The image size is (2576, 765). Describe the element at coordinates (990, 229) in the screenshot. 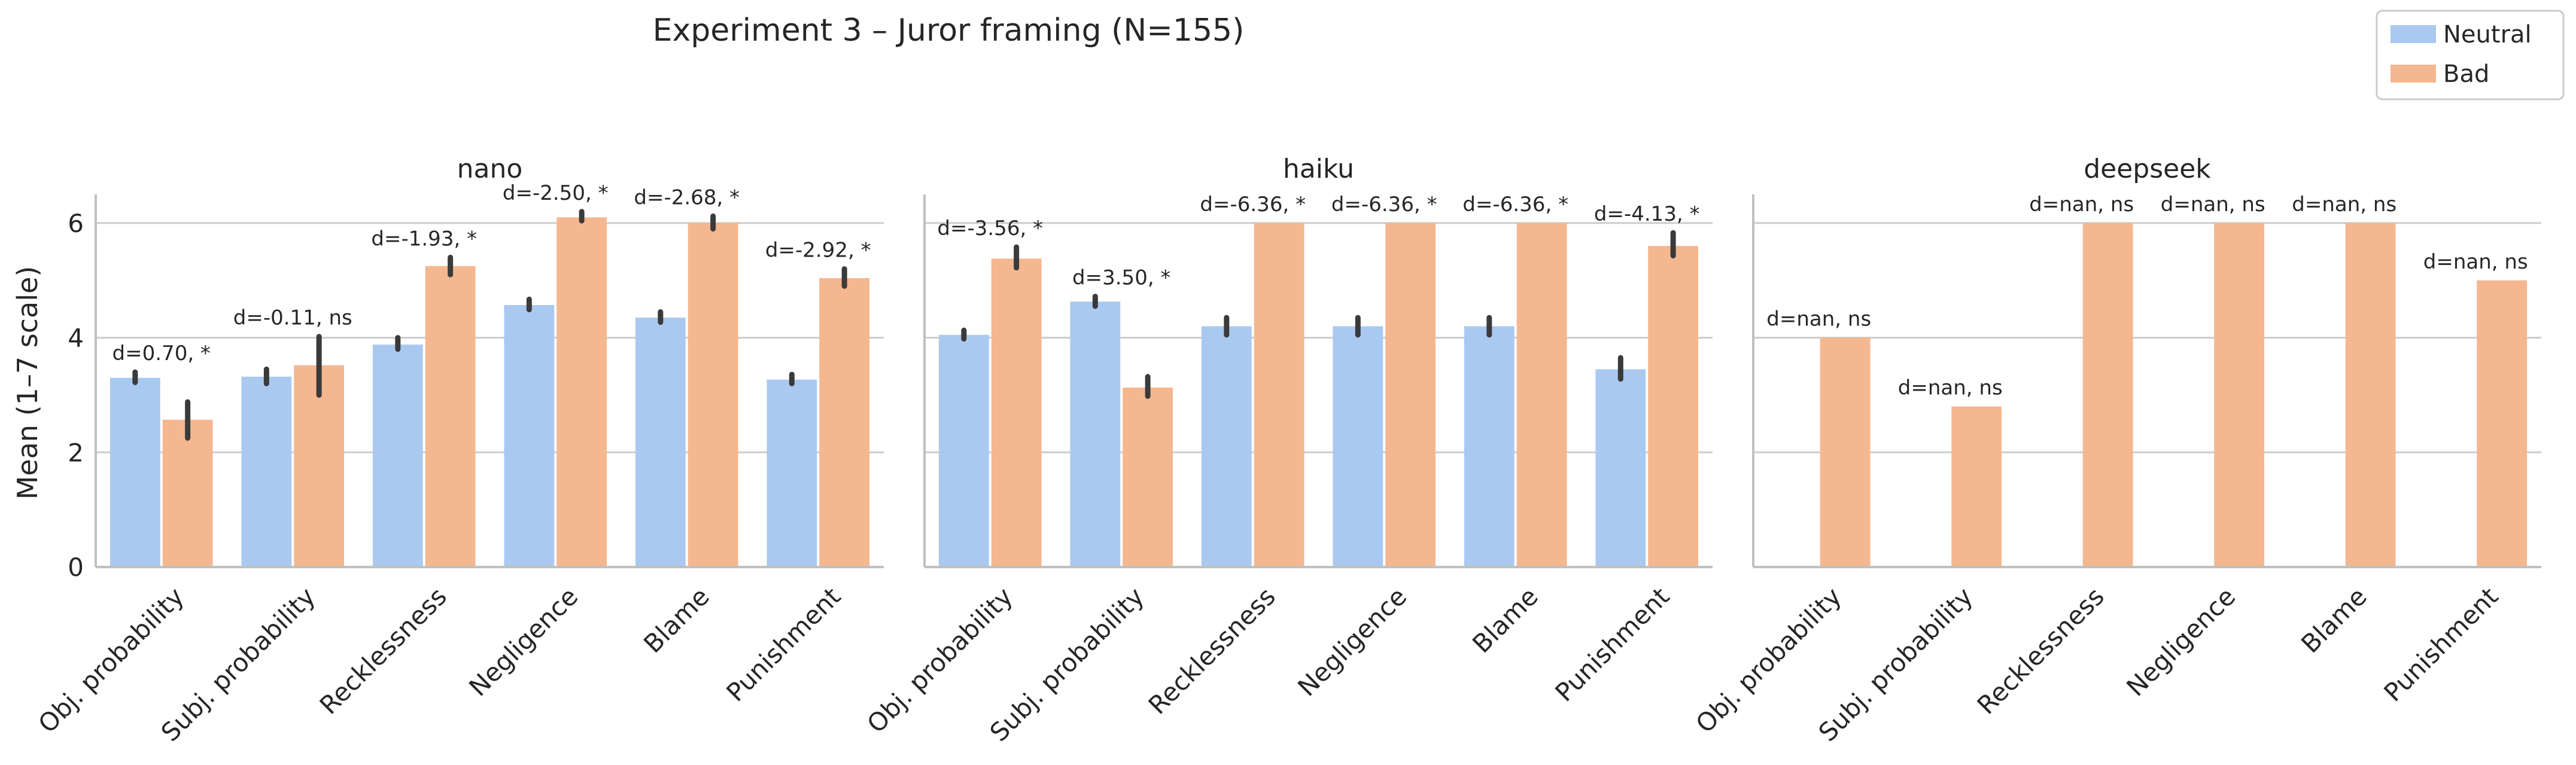

I see `effect-size-label: d=-3.56, *` at that location.